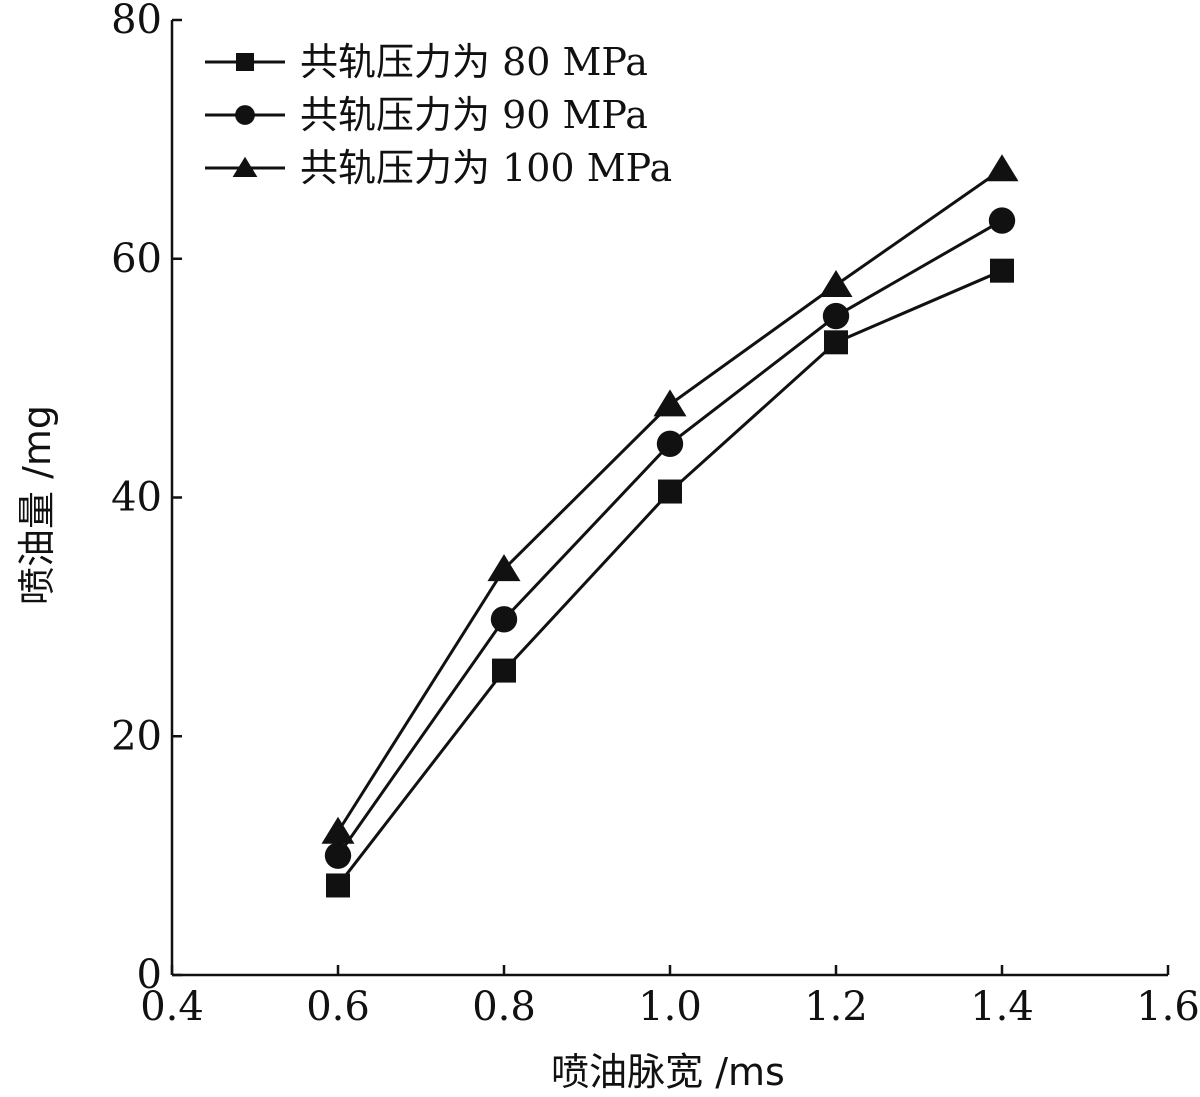 This screenshot has width=1200, height=1097. What do you see at coordinates (172, 1007) in the screenshot?
I see `x-tick-label: 0.4` at bounding box center [172, 1007].